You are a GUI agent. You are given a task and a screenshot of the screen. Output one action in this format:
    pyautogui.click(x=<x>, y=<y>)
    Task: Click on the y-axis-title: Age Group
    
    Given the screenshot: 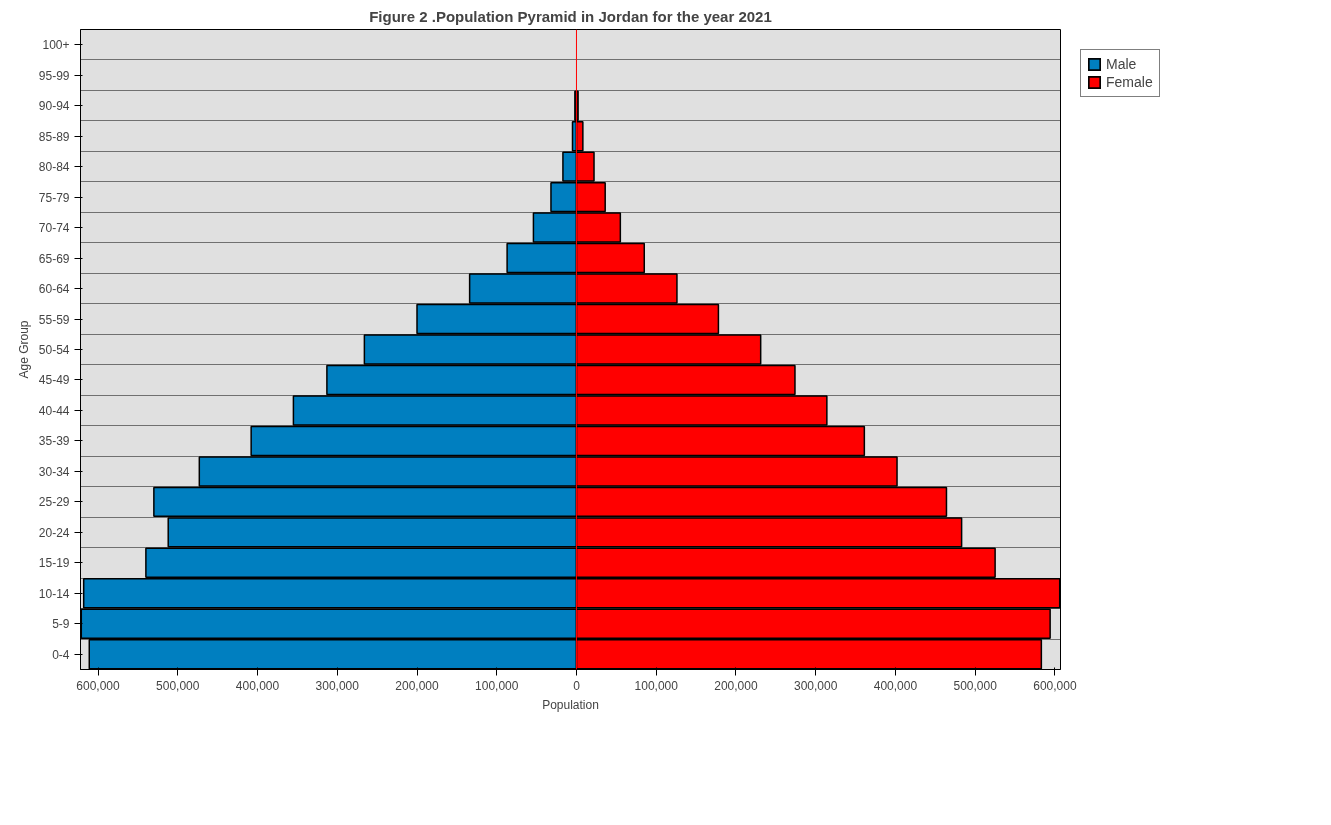 What is the action you would take?
    pyautogui.click(x=23, y=349)
    